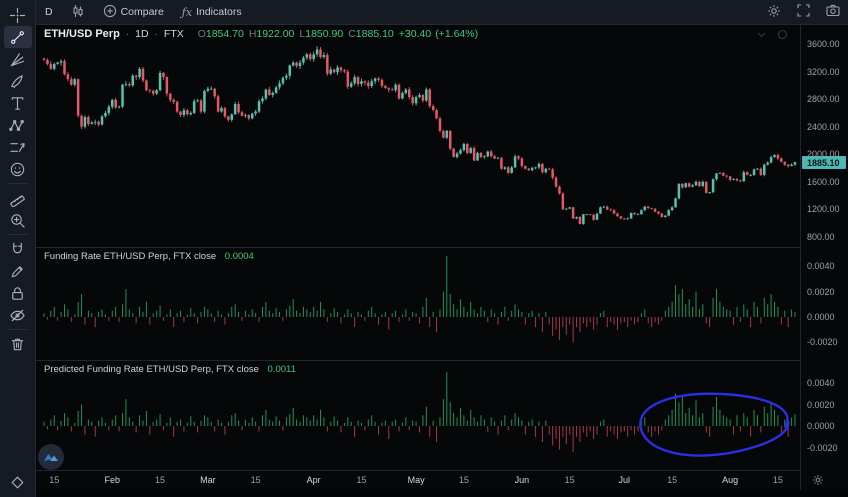 The height and width of the screenshot is (497, 848). I want to click on trash-tool, so click(18, 344).